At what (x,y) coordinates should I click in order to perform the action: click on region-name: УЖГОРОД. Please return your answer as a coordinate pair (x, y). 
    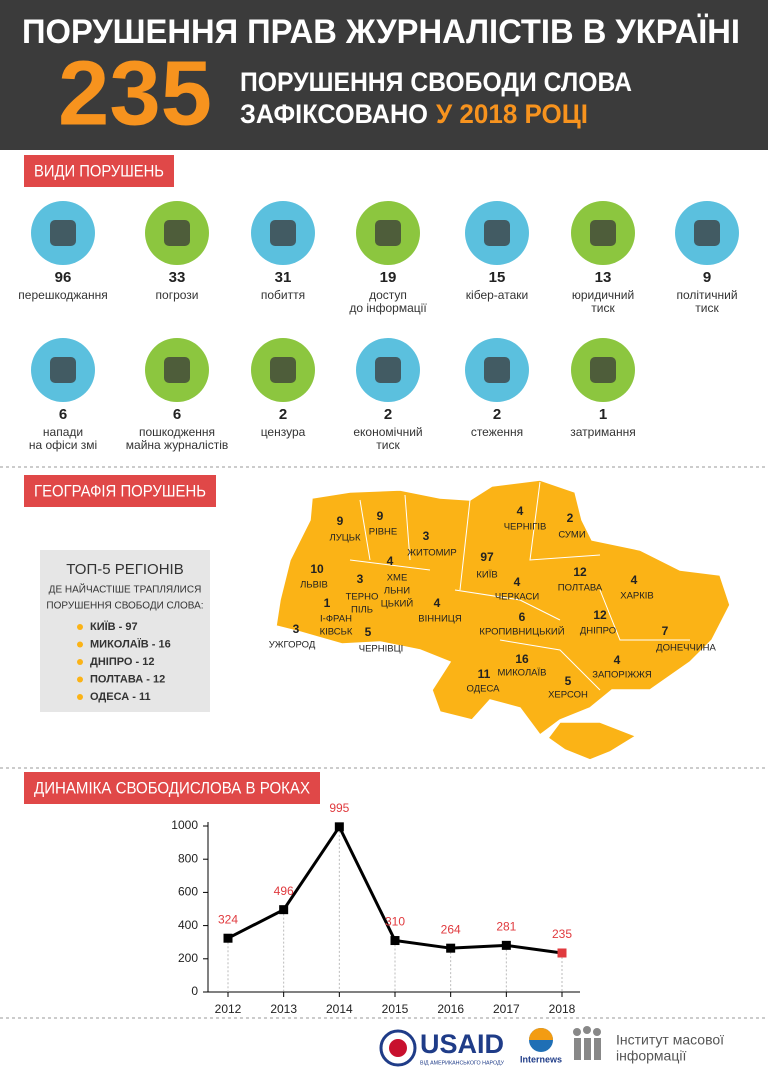
    Looking at the image, I should click on (292, 645).